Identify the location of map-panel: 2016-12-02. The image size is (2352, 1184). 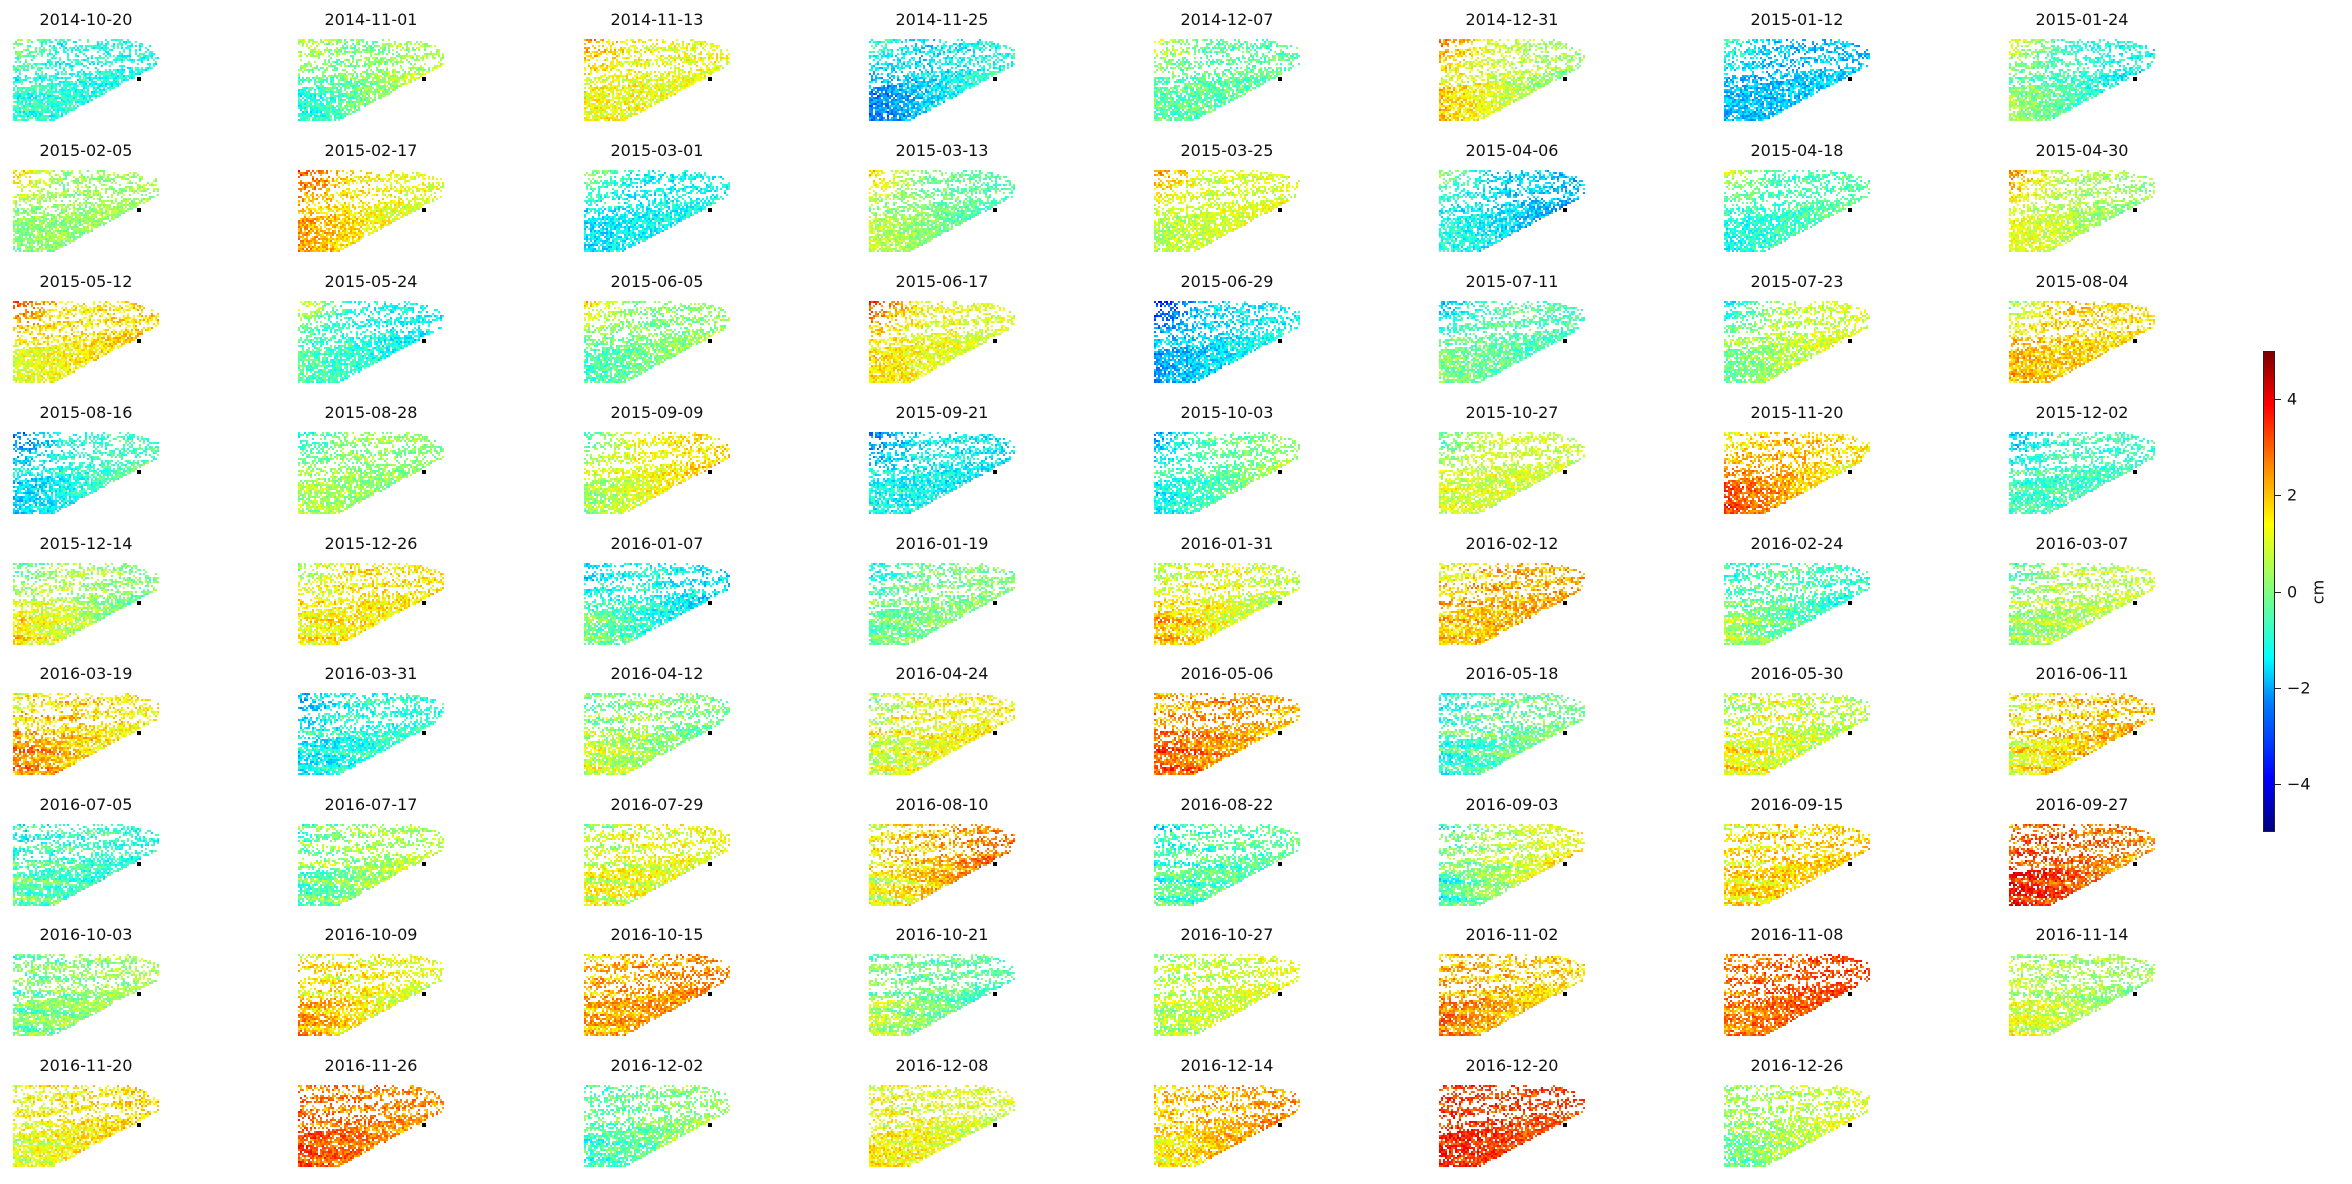
(713, 1111).